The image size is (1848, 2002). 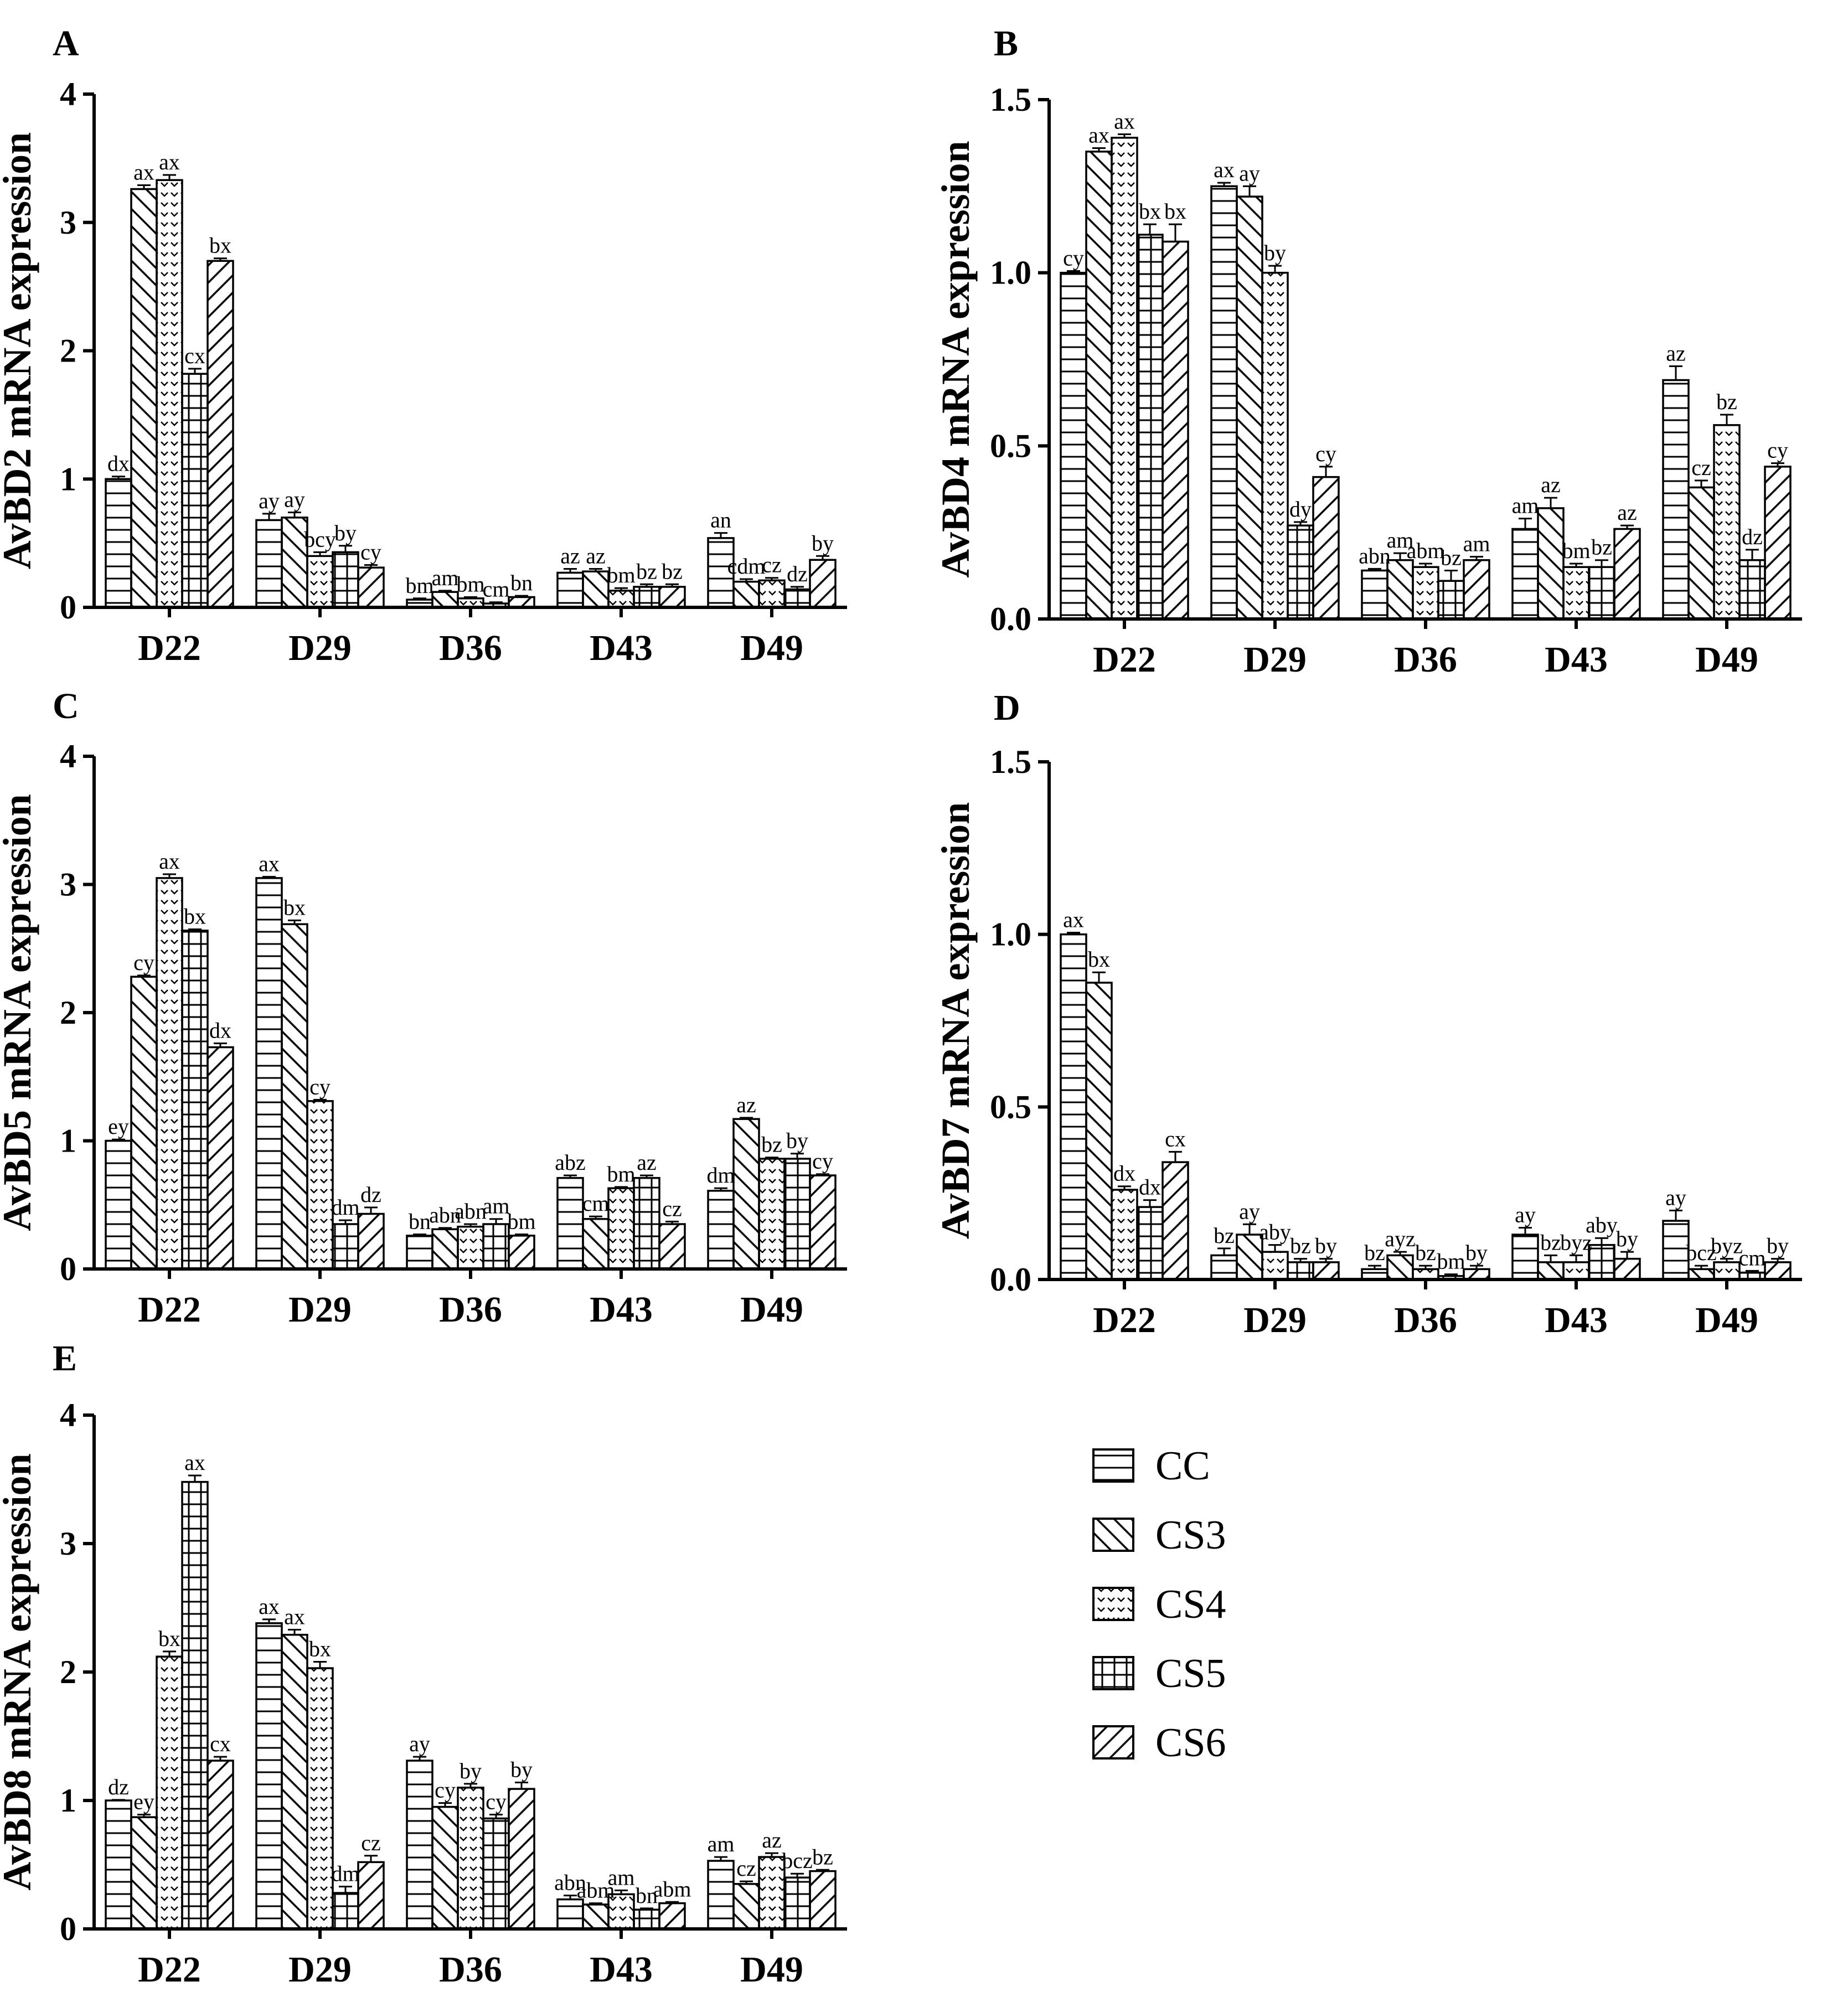 What do you see at coordinates (1300, 509) in the screenshot?
I see `significance-label-b: dy` at bounding box center [1300, 509].